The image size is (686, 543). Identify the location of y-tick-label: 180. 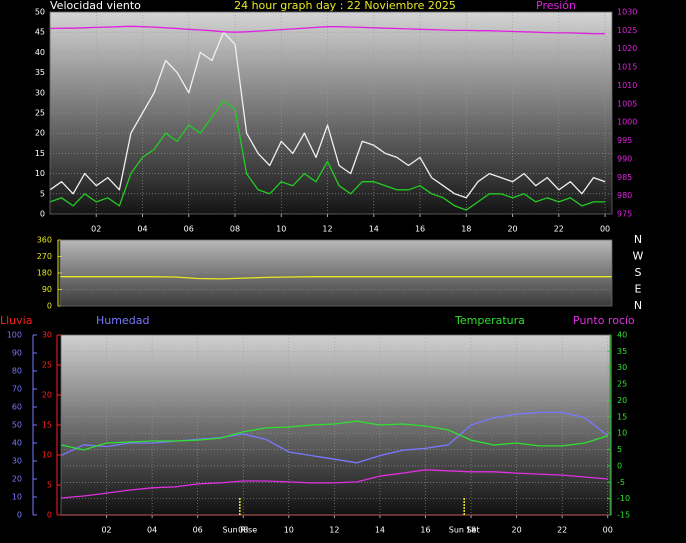
(44, 273).